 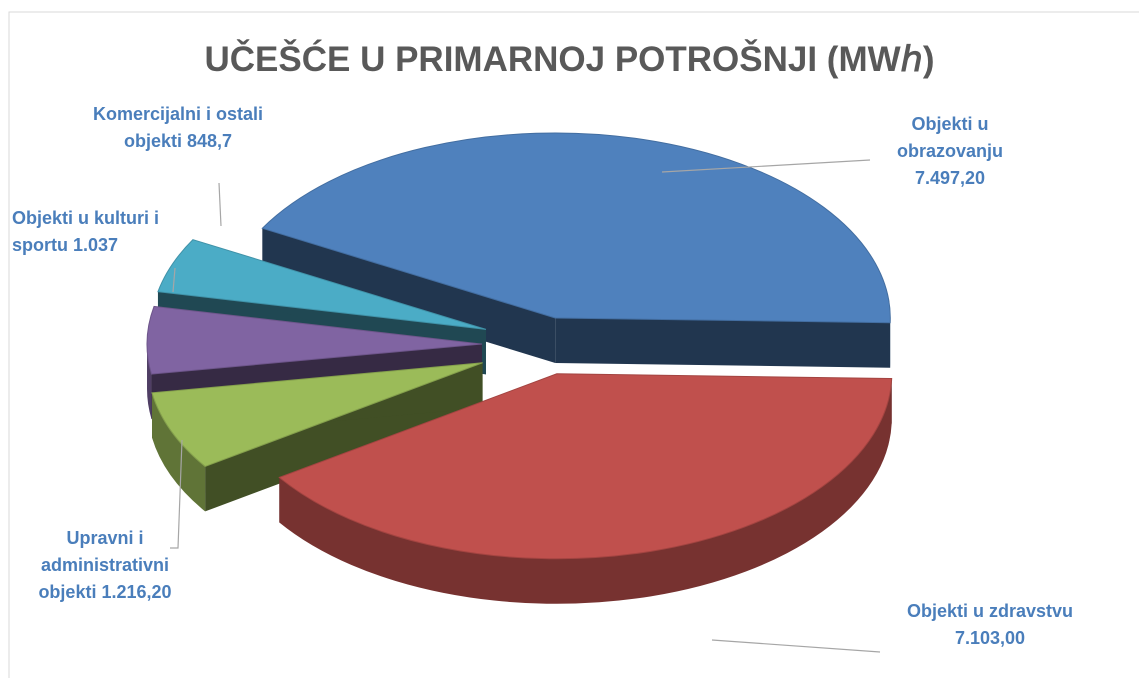 I want to click on chart-title: UČEŠĆE U PRIMARNOJ POTROŠNJI (MWℎ), so click(x=569, y=59).